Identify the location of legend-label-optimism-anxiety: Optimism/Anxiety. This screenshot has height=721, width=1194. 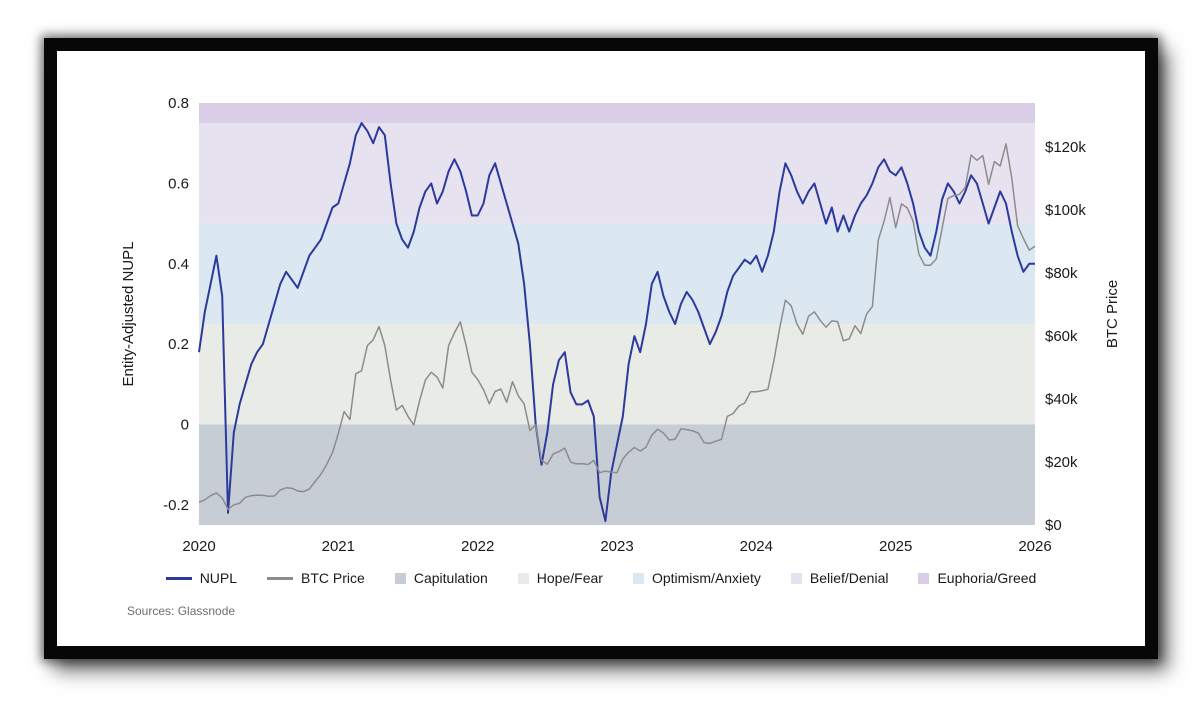
(706, 578).